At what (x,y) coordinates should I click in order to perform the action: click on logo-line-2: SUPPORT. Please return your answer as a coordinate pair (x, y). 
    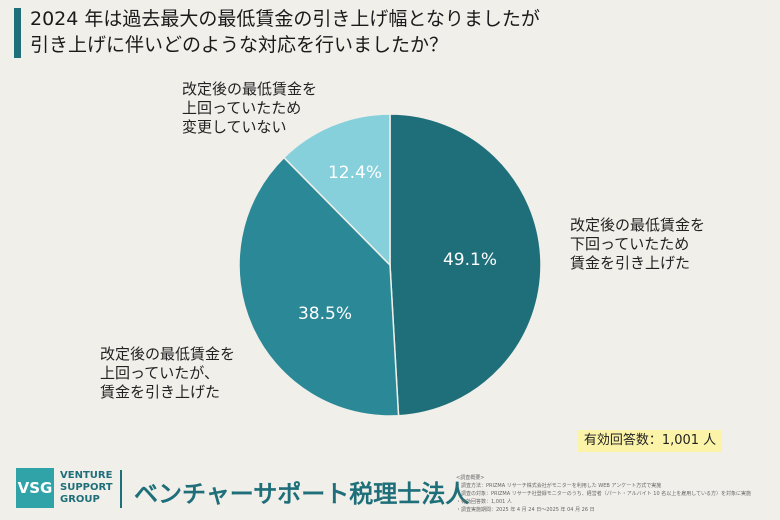
    Looking at the image, I should click on (86, 487).